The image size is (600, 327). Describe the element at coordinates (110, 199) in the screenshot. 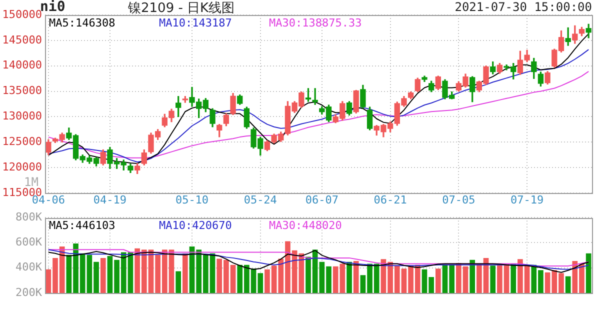

I see `x-tick-label: 04-19` at that location.